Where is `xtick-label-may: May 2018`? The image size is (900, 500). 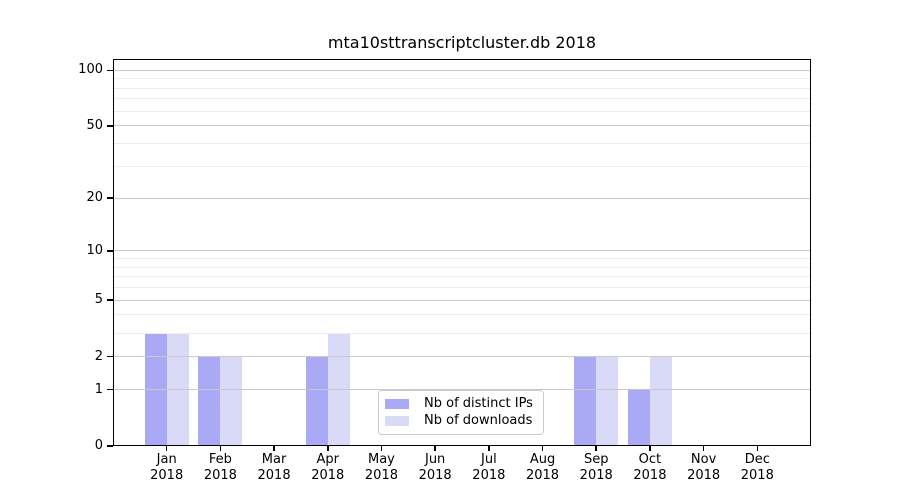 xtick-label-may: May 2018 is located at coordinates (381, 467).